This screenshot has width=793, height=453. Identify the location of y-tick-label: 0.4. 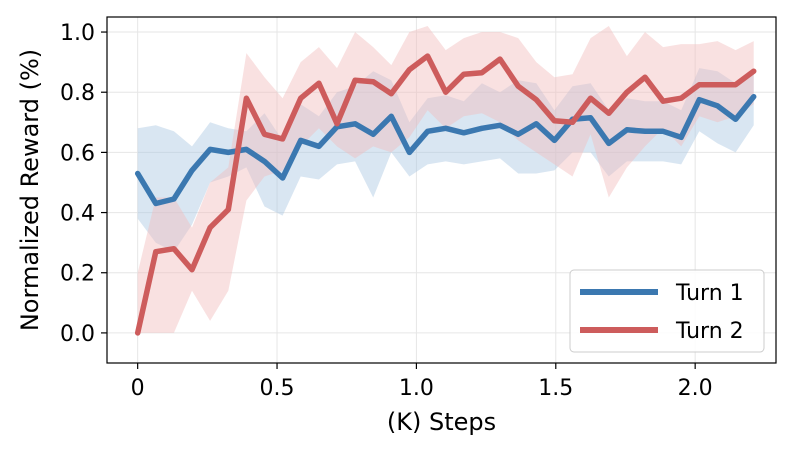
(77, 214).